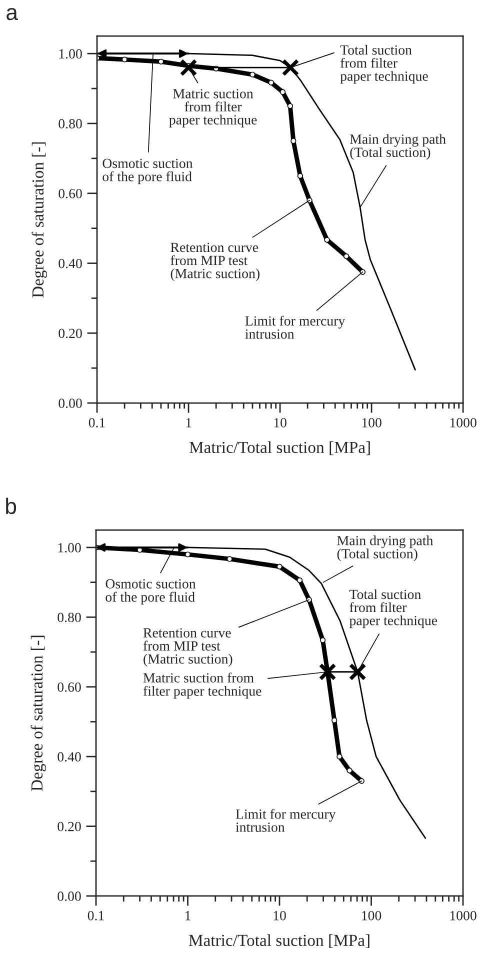  What do you see at coordinates (12, 14) in the screenshot?
I see `chart-title: a` at bounding box center [12, 14].